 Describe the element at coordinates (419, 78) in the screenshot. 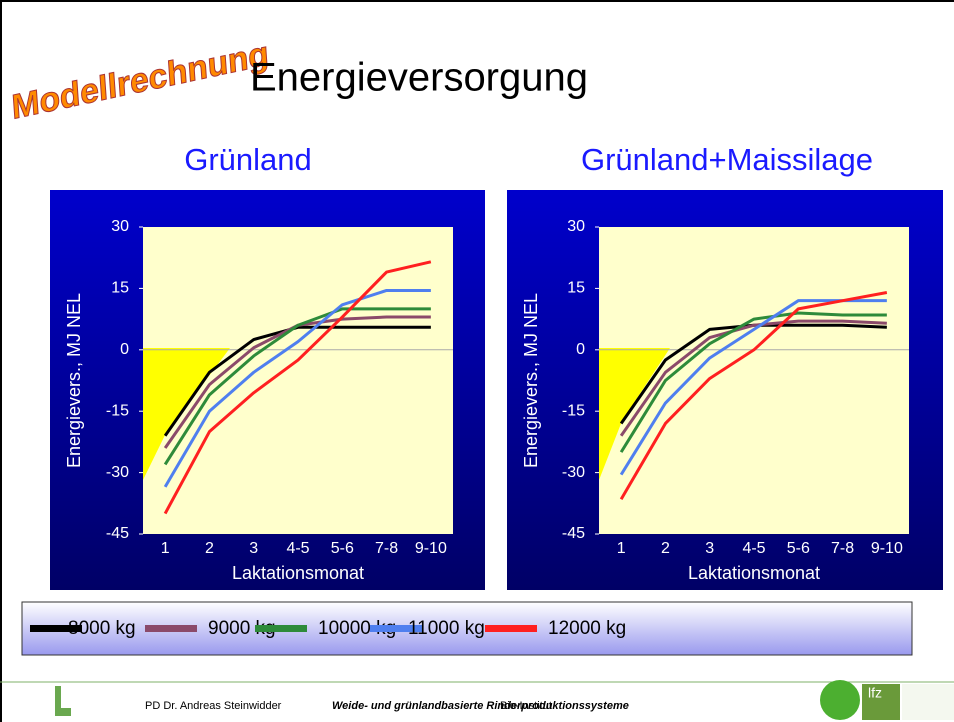

I see `slide-title: Energieversorgung` at that location.